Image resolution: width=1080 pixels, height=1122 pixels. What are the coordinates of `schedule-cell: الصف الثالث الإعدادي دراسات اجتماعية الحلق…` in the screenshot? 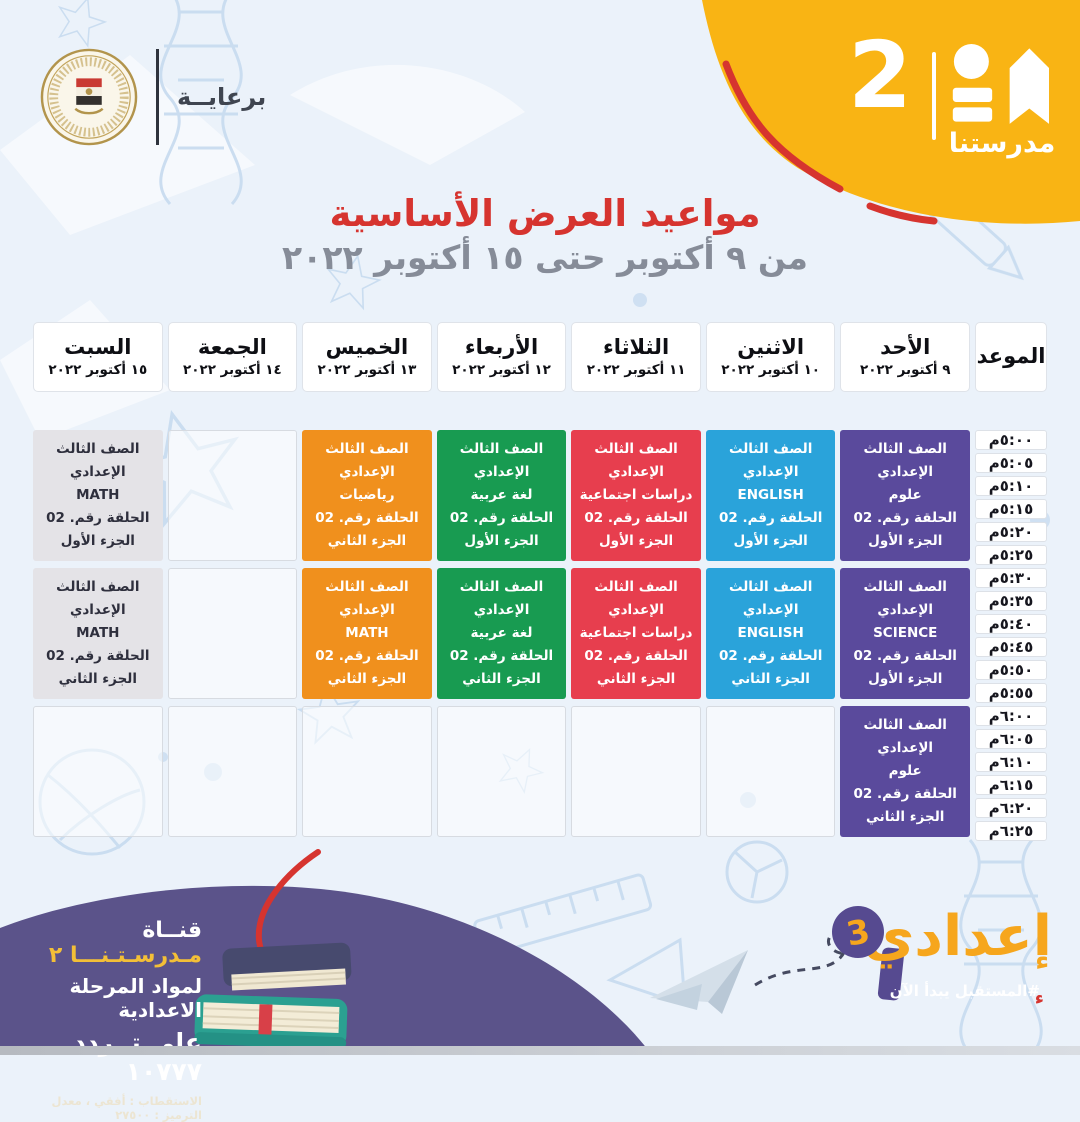 It's located at (636, 633).